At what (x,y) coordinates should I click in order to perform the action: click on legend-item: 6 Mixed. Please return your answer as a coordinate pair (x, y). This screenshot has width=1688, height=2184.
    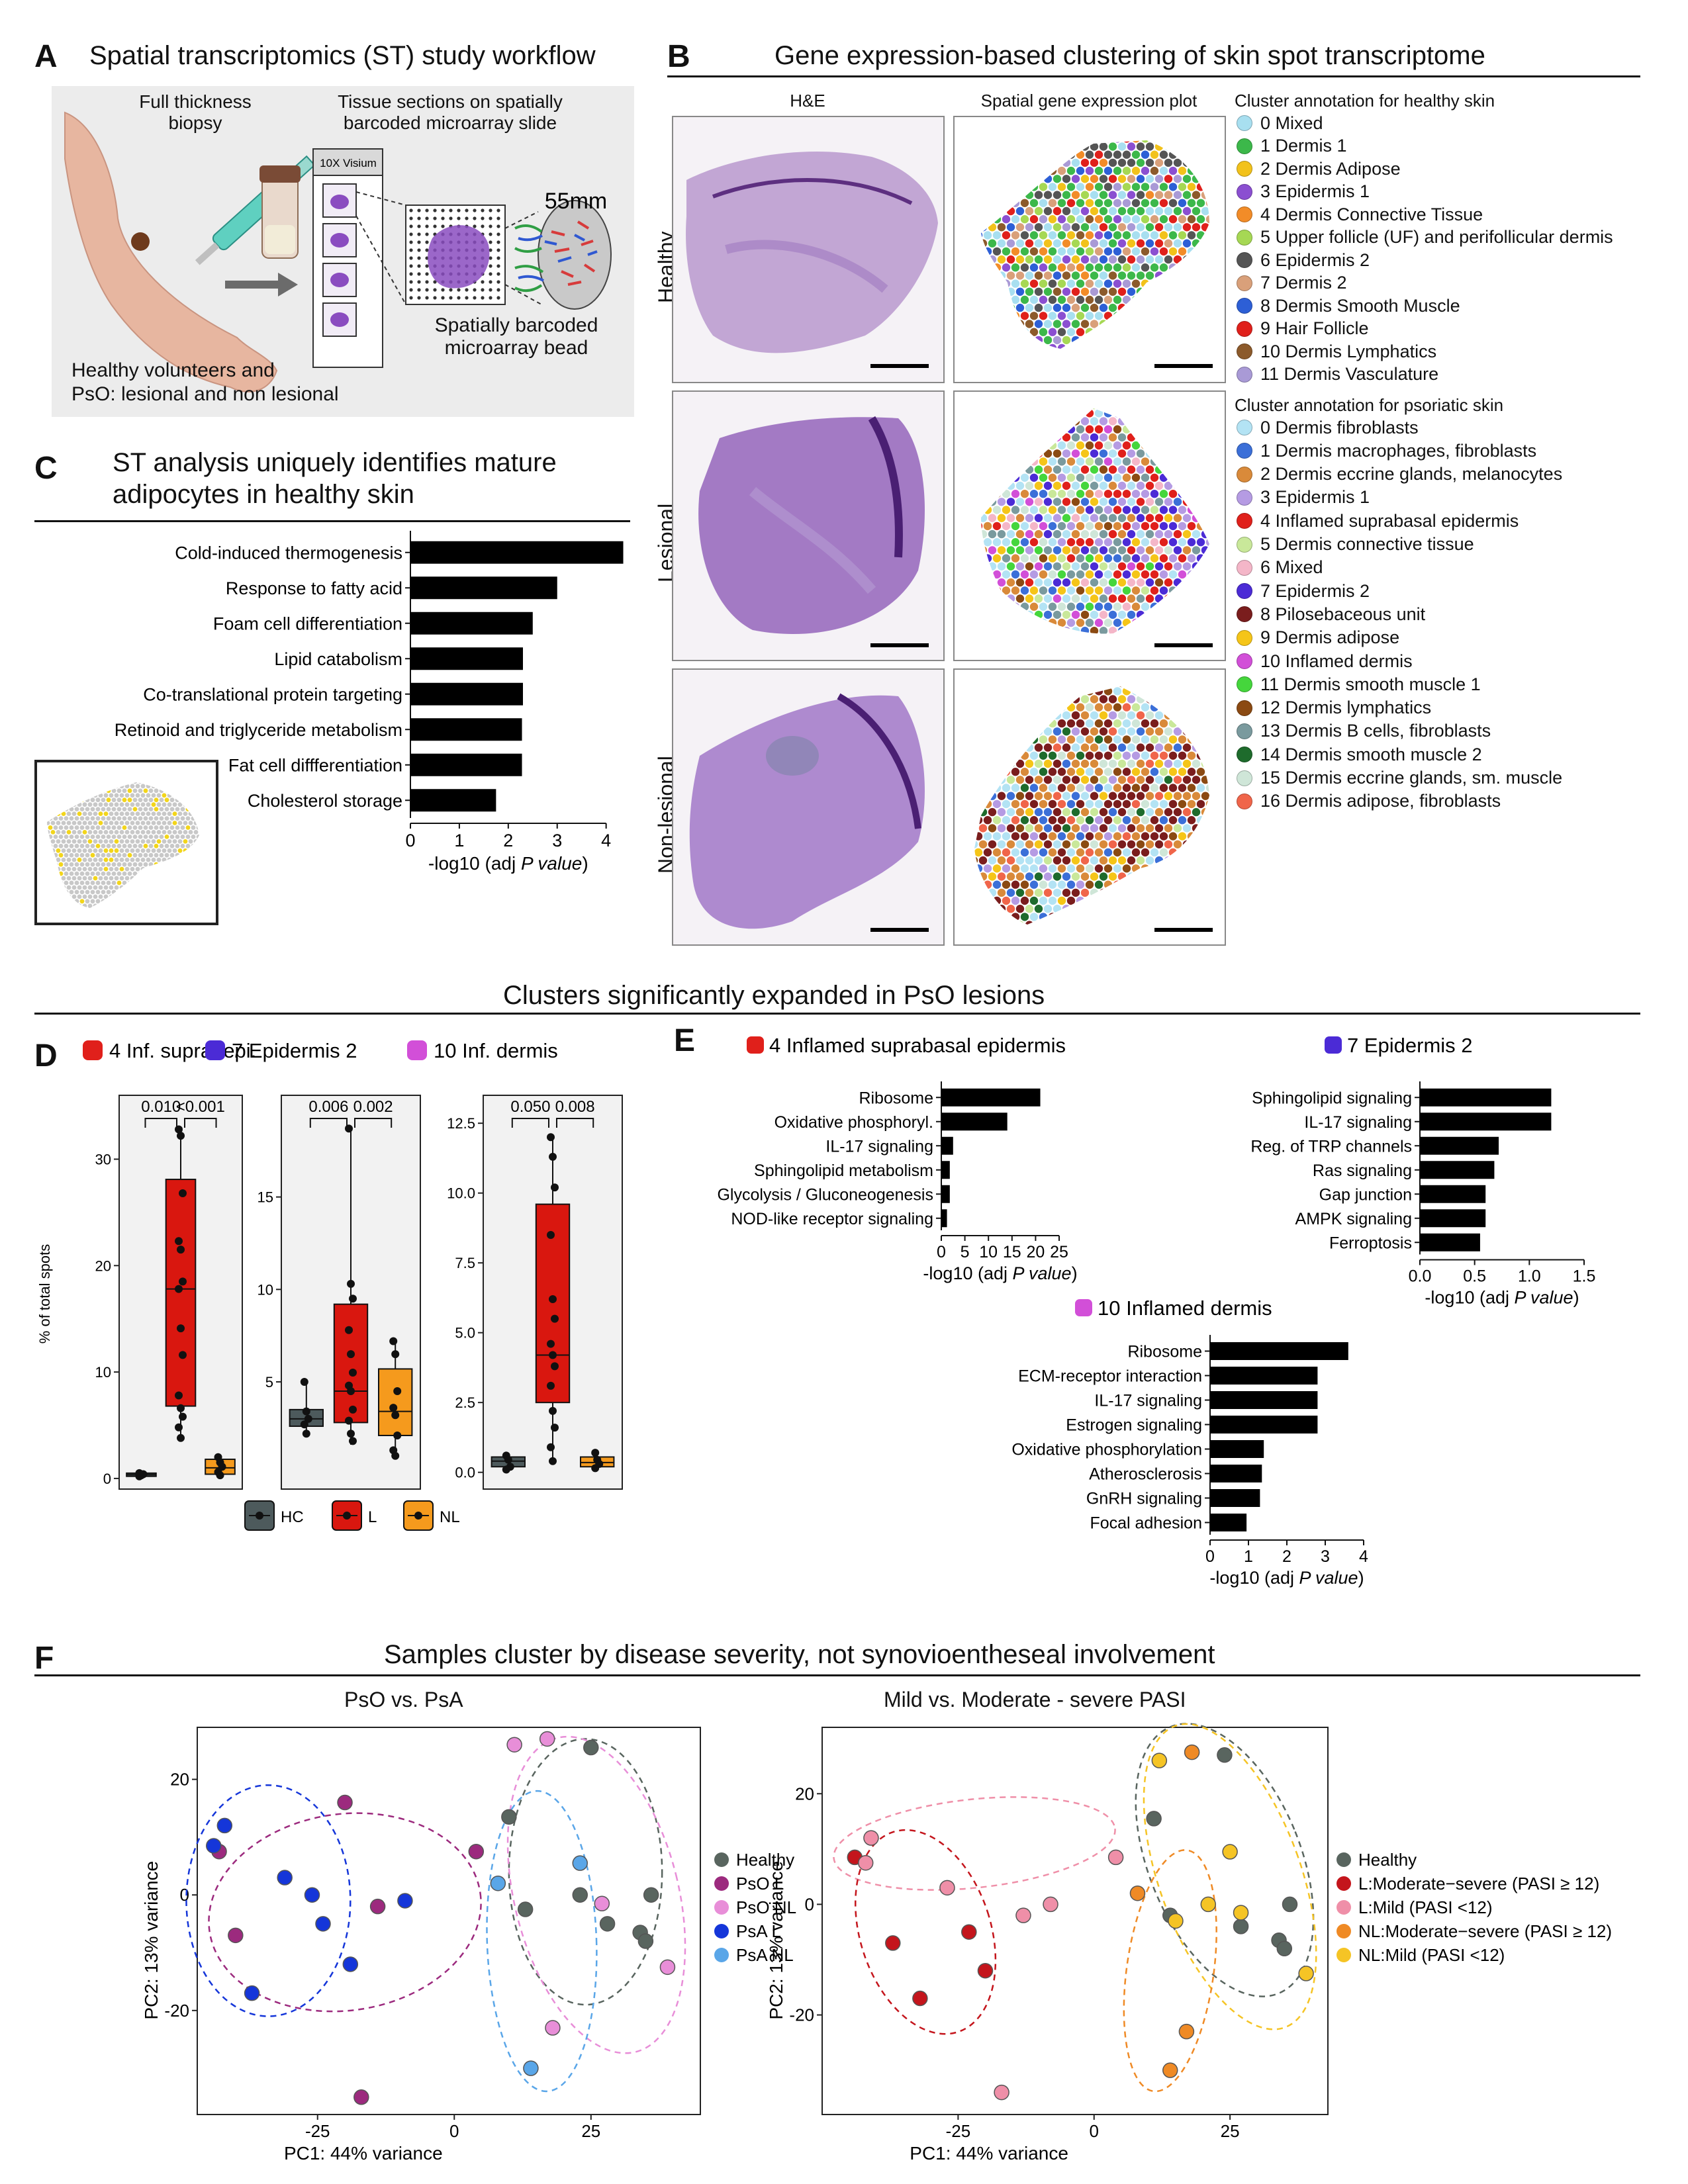
    Looking at the image, I should click on (1280, 568).